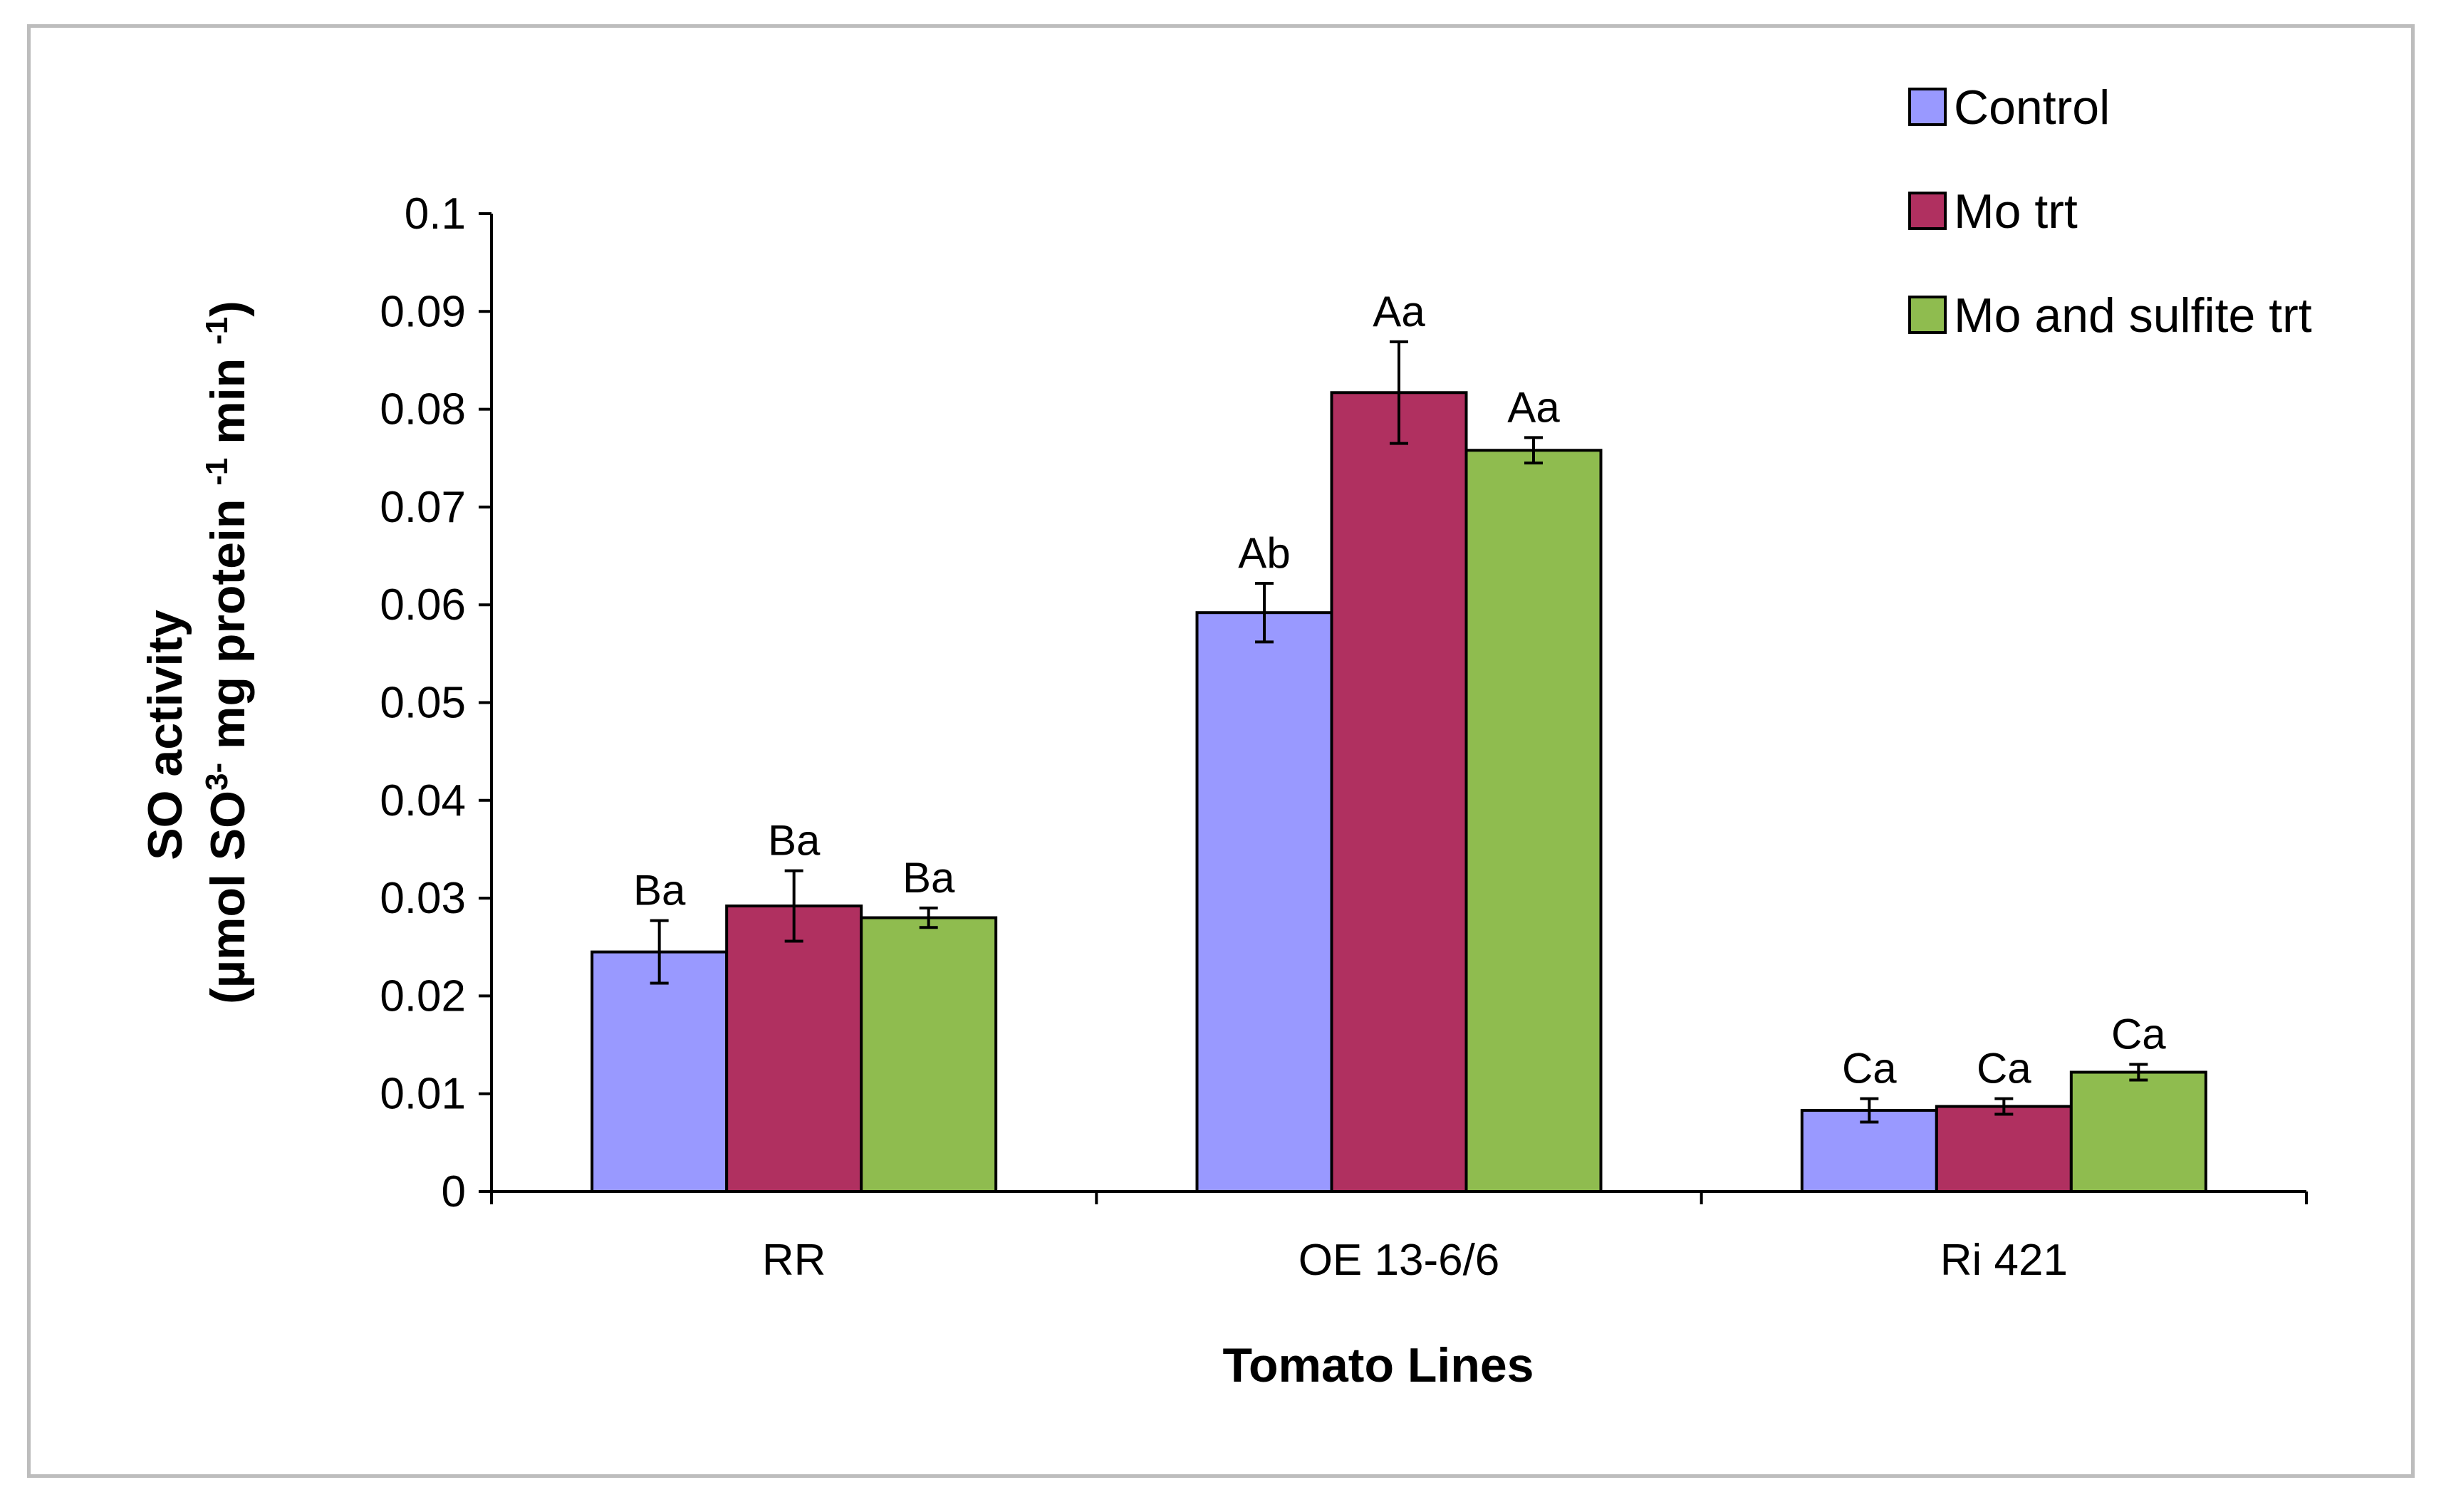 The image size is (2446, 1512). Describe the element at coordinates (423, 409) in the screenshot. I see `y-tick-label: 0.08` at that location.